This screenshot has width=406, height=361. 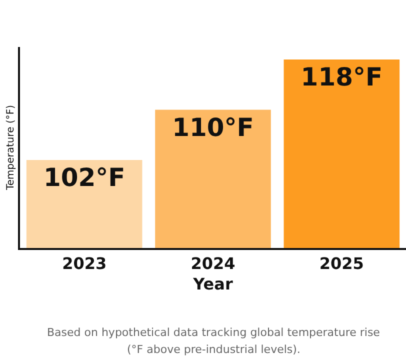 What do you see at coordinates (213, 332) in the screenshot?
I see `text: Based on hypothetical data tracking global temperature rise` at bounding box center [213, 332].